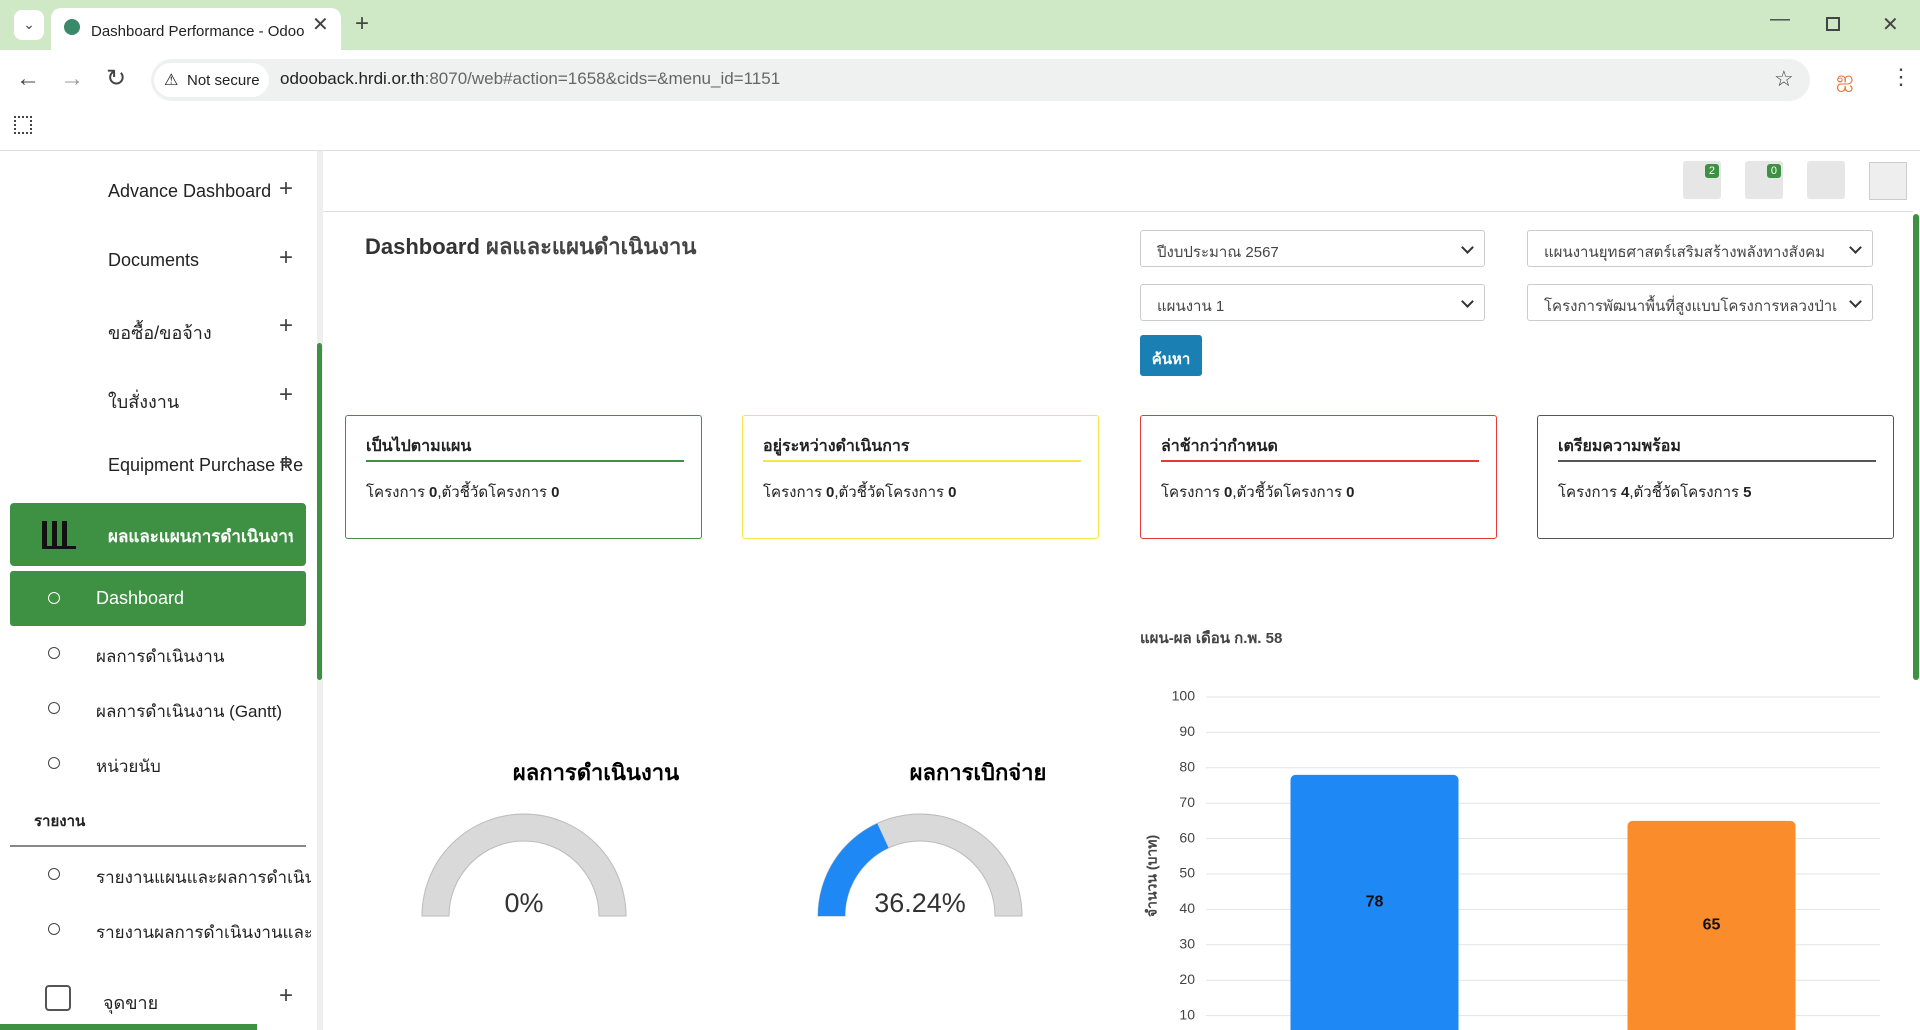 This screenshot has width=1920, height=1030. I want to click on report-item: รายงานแผนและผลการดำเนิน, so click(158, 874).